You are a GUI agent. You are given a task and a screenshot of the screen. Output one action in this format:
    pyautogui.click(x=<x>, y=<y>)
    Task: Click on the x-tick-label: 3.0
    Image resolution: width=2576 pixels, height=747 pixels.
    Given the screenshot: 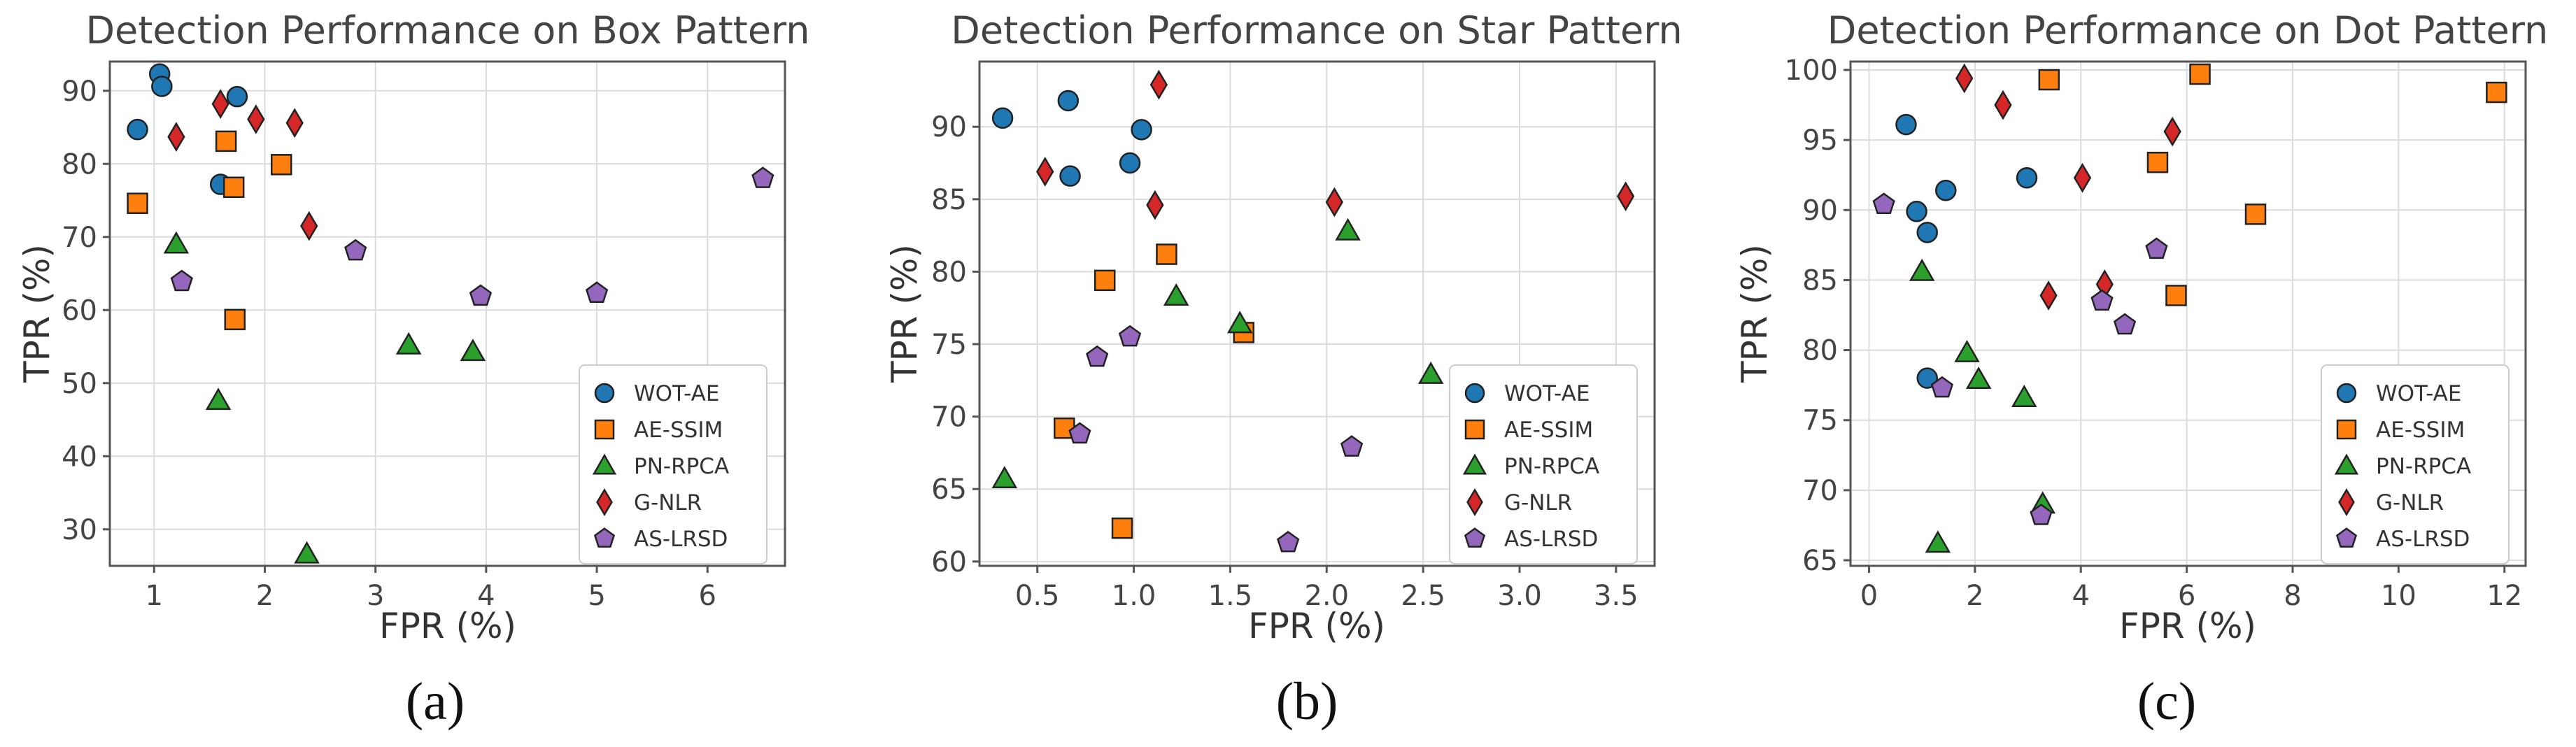 What is the action you would take?
    pyautogui.click(x=1519, y=596)
    